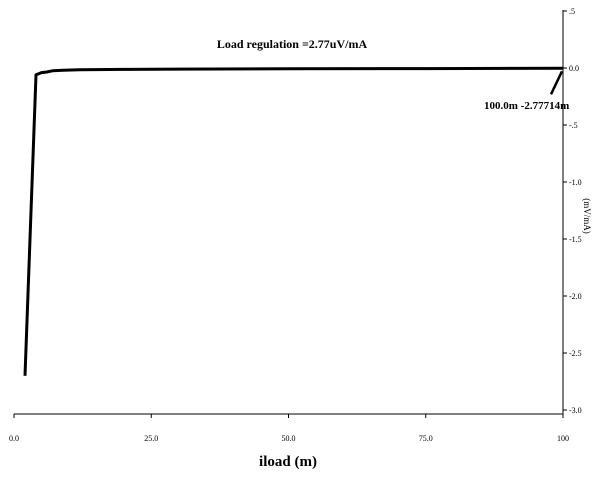 The width and height of the screenshot is (595, 477). Describe the element at coordinates (574, 68) in the screenshot. I see `y-tick-label: 0.0` at that location.